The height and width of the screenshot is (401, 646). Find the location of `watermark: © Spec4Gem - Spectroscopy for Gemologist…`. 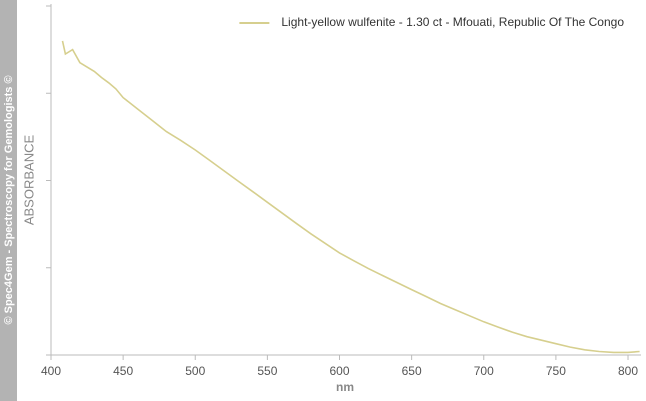

watermark: © Spec4Gem - Spectroscopy for Gemologist… is located at coordinates (9, 199).